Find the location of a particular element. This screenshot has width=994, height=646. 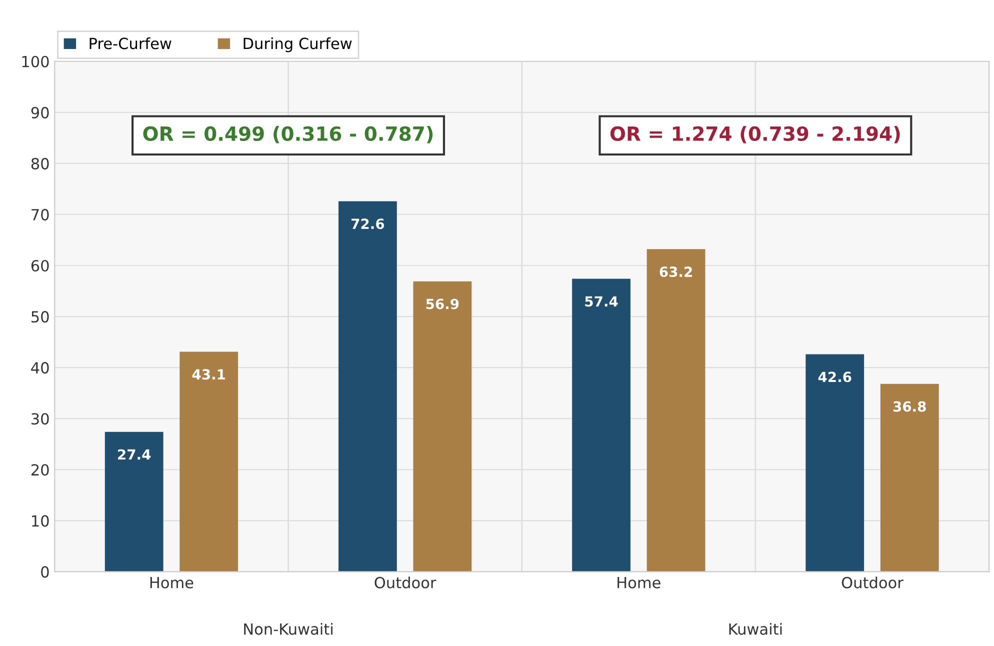

data-label: 72.6 is located at coordinates (367, 224).